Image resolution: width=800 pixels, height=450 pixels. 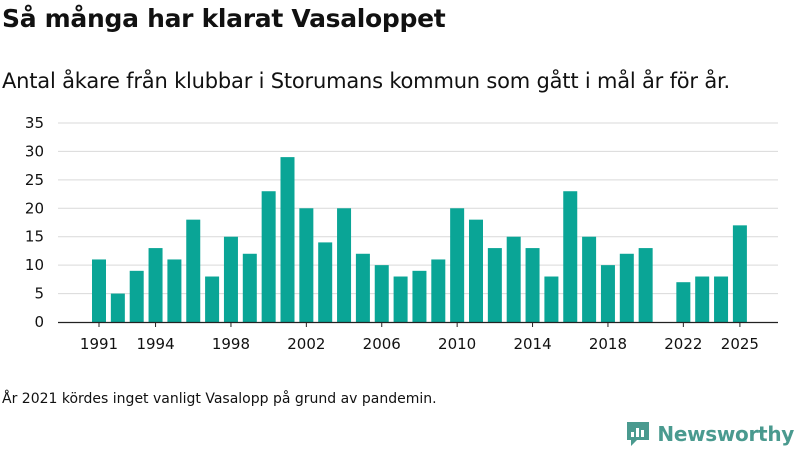 I want to click on bar-2005, so click(x=362, y=287).